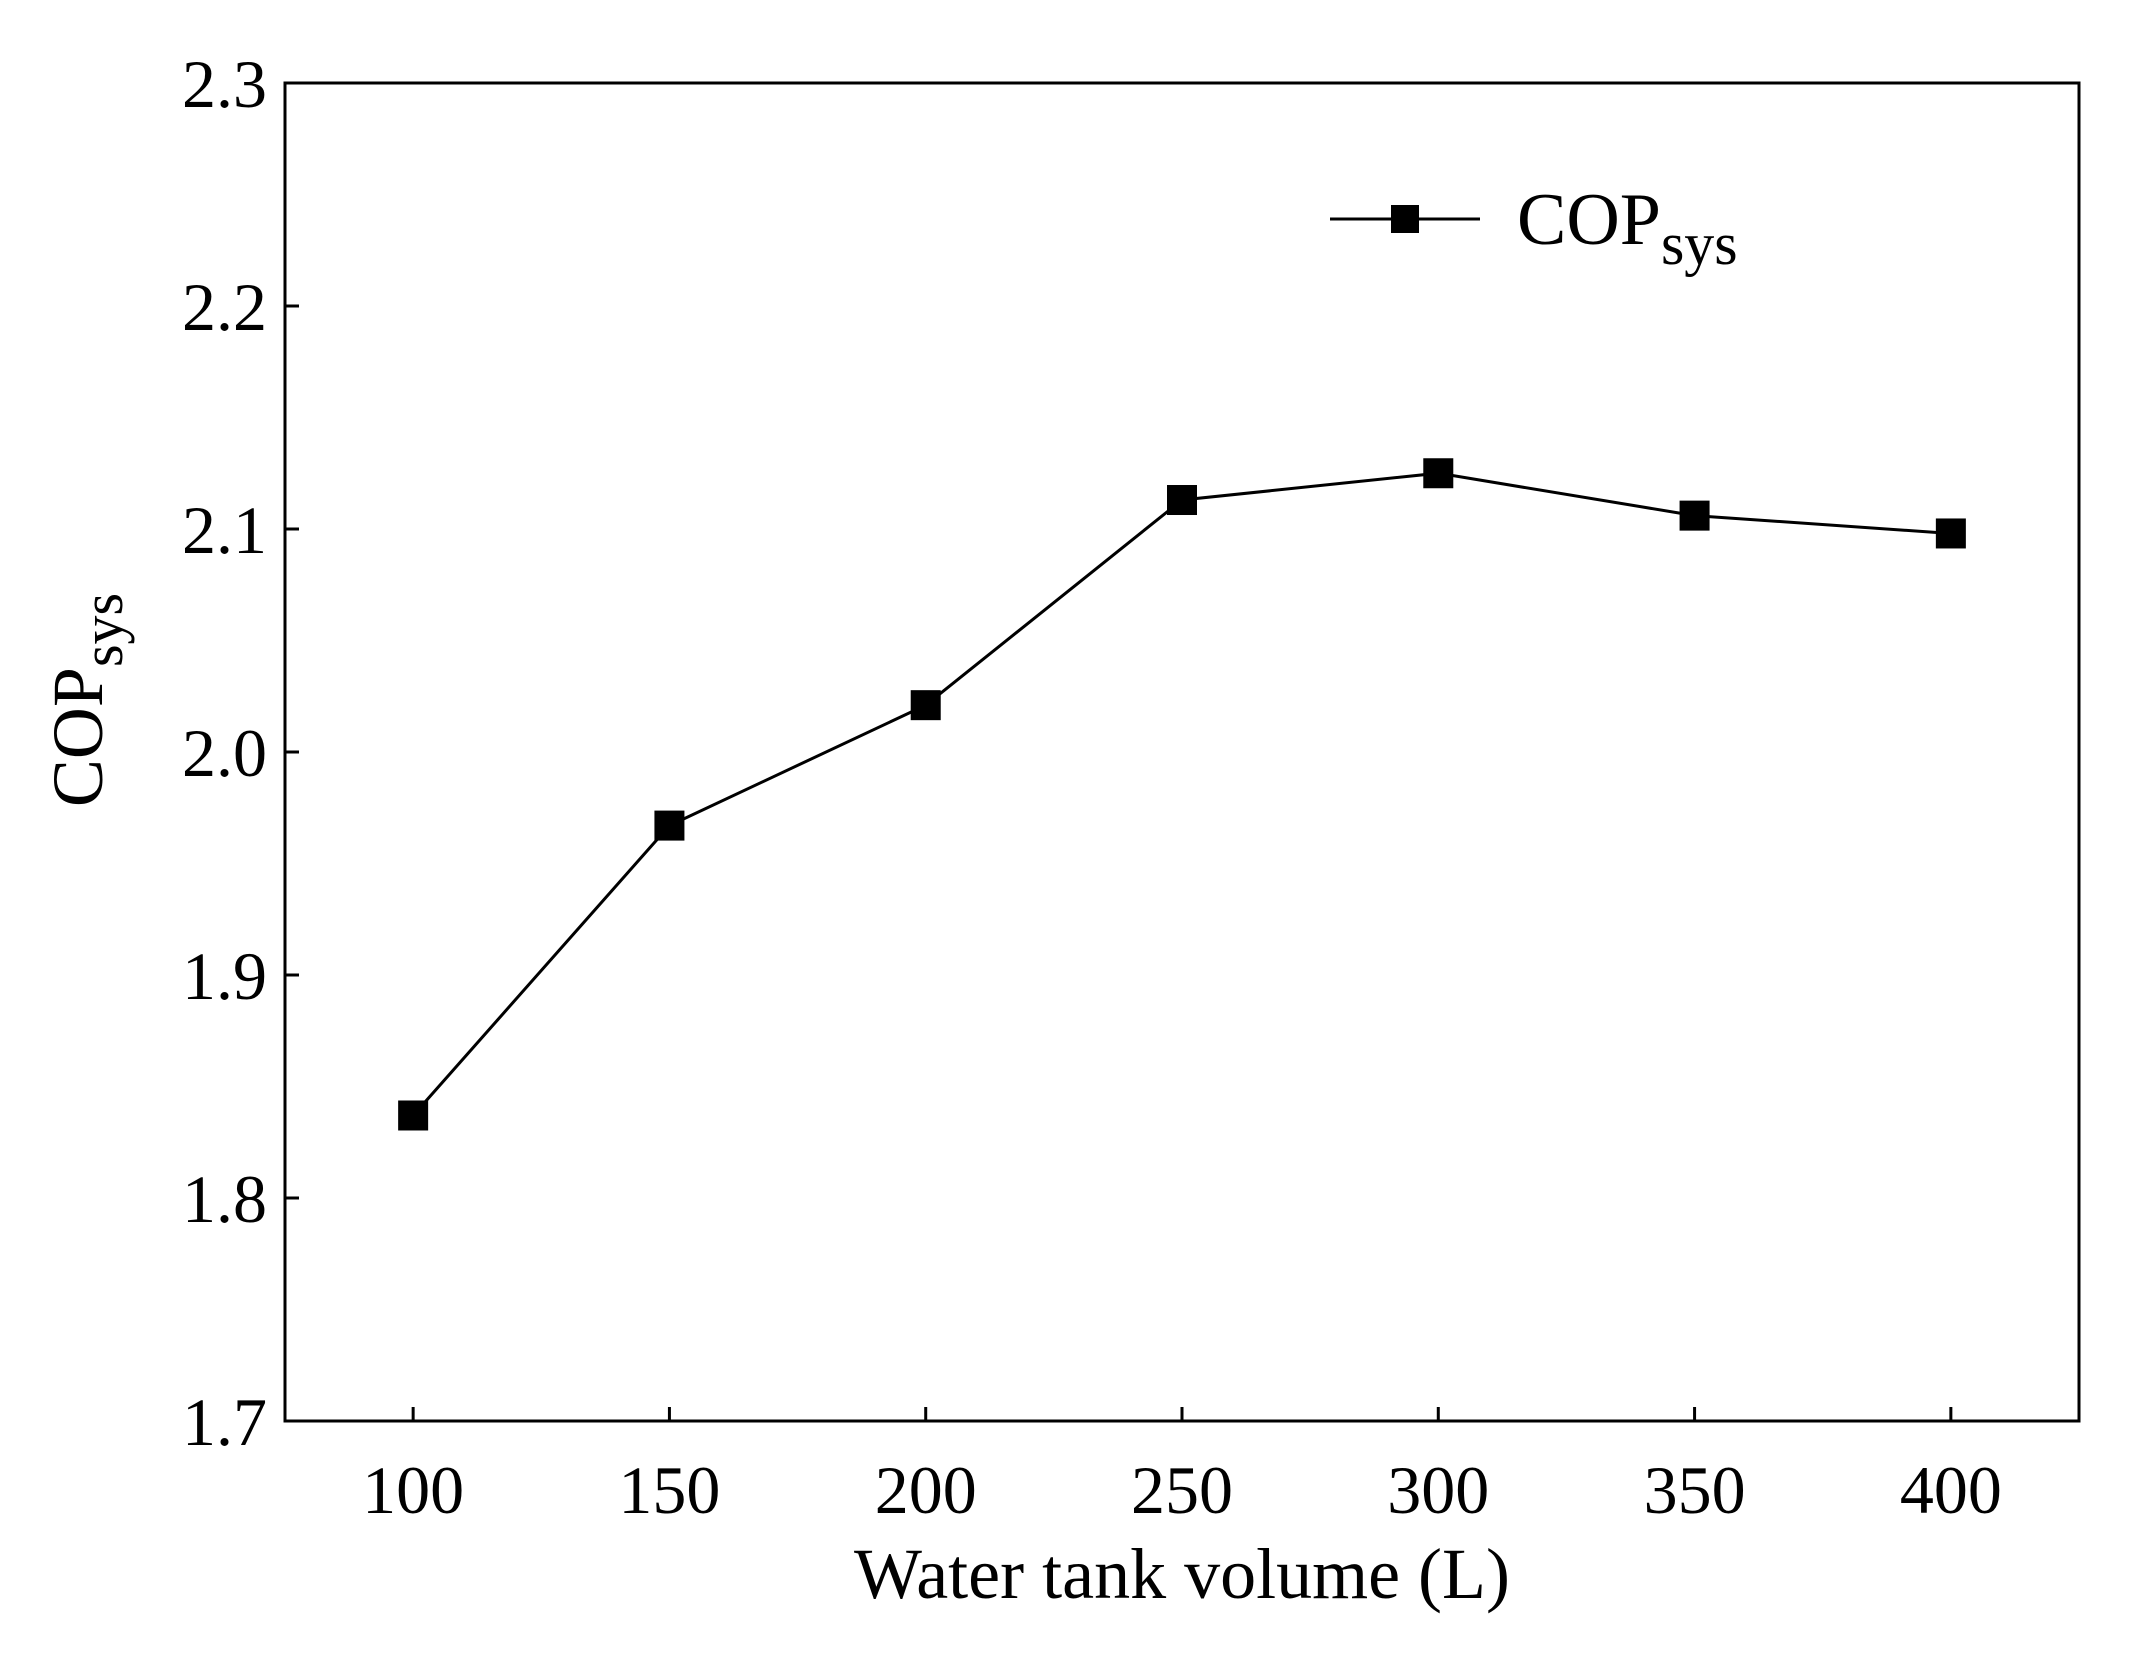  Describe the element at coordinates (102, 630) in the screenshot. I see `y-axis-title-sub: sys` at that location.